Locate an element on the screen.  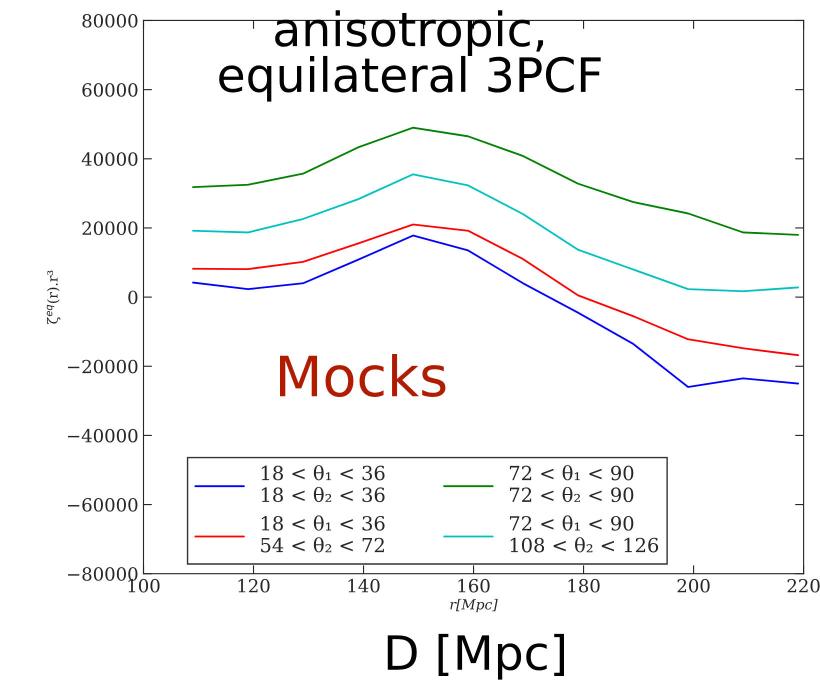
x-tick-label: 180 is located at coordinates (584, 585).